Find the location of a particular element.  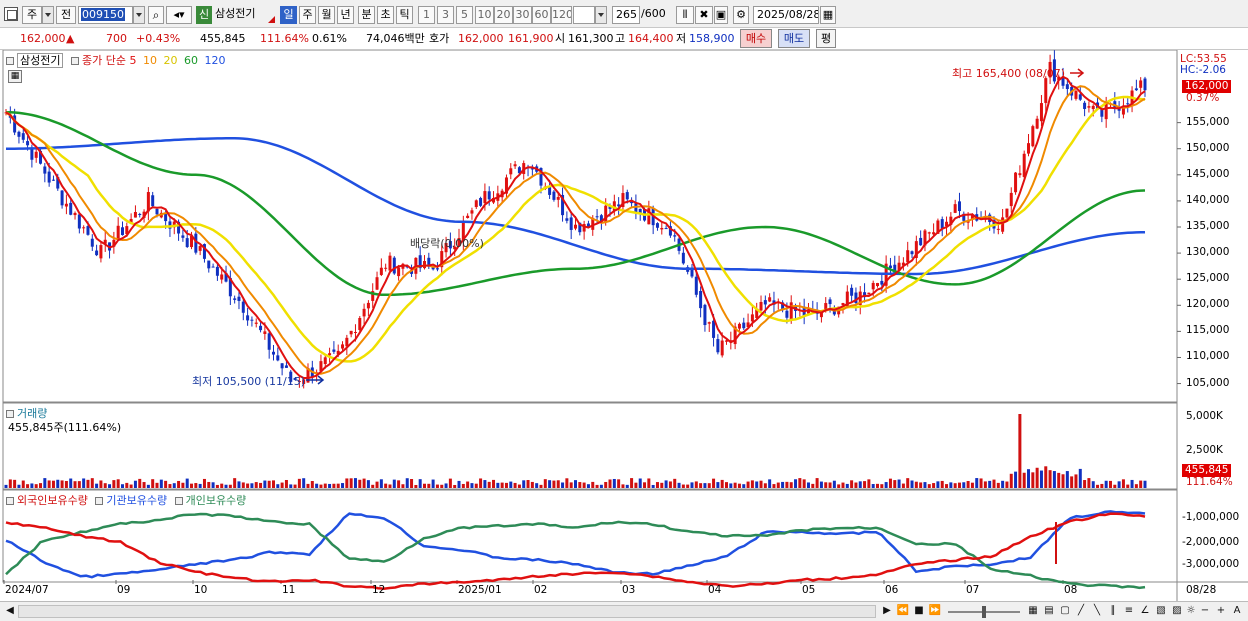

save-icon: ▣ is located at coordinates (721, 15).